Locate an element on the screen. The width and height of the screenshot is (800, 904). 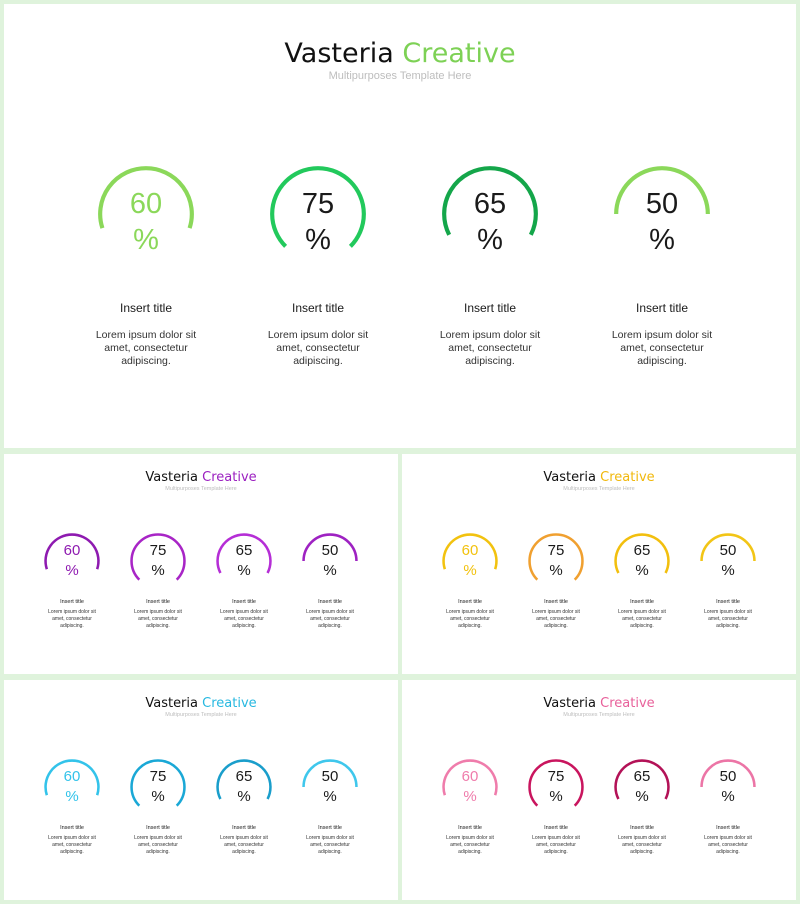
stat-value: 50% is located at coordinates (728, 561).